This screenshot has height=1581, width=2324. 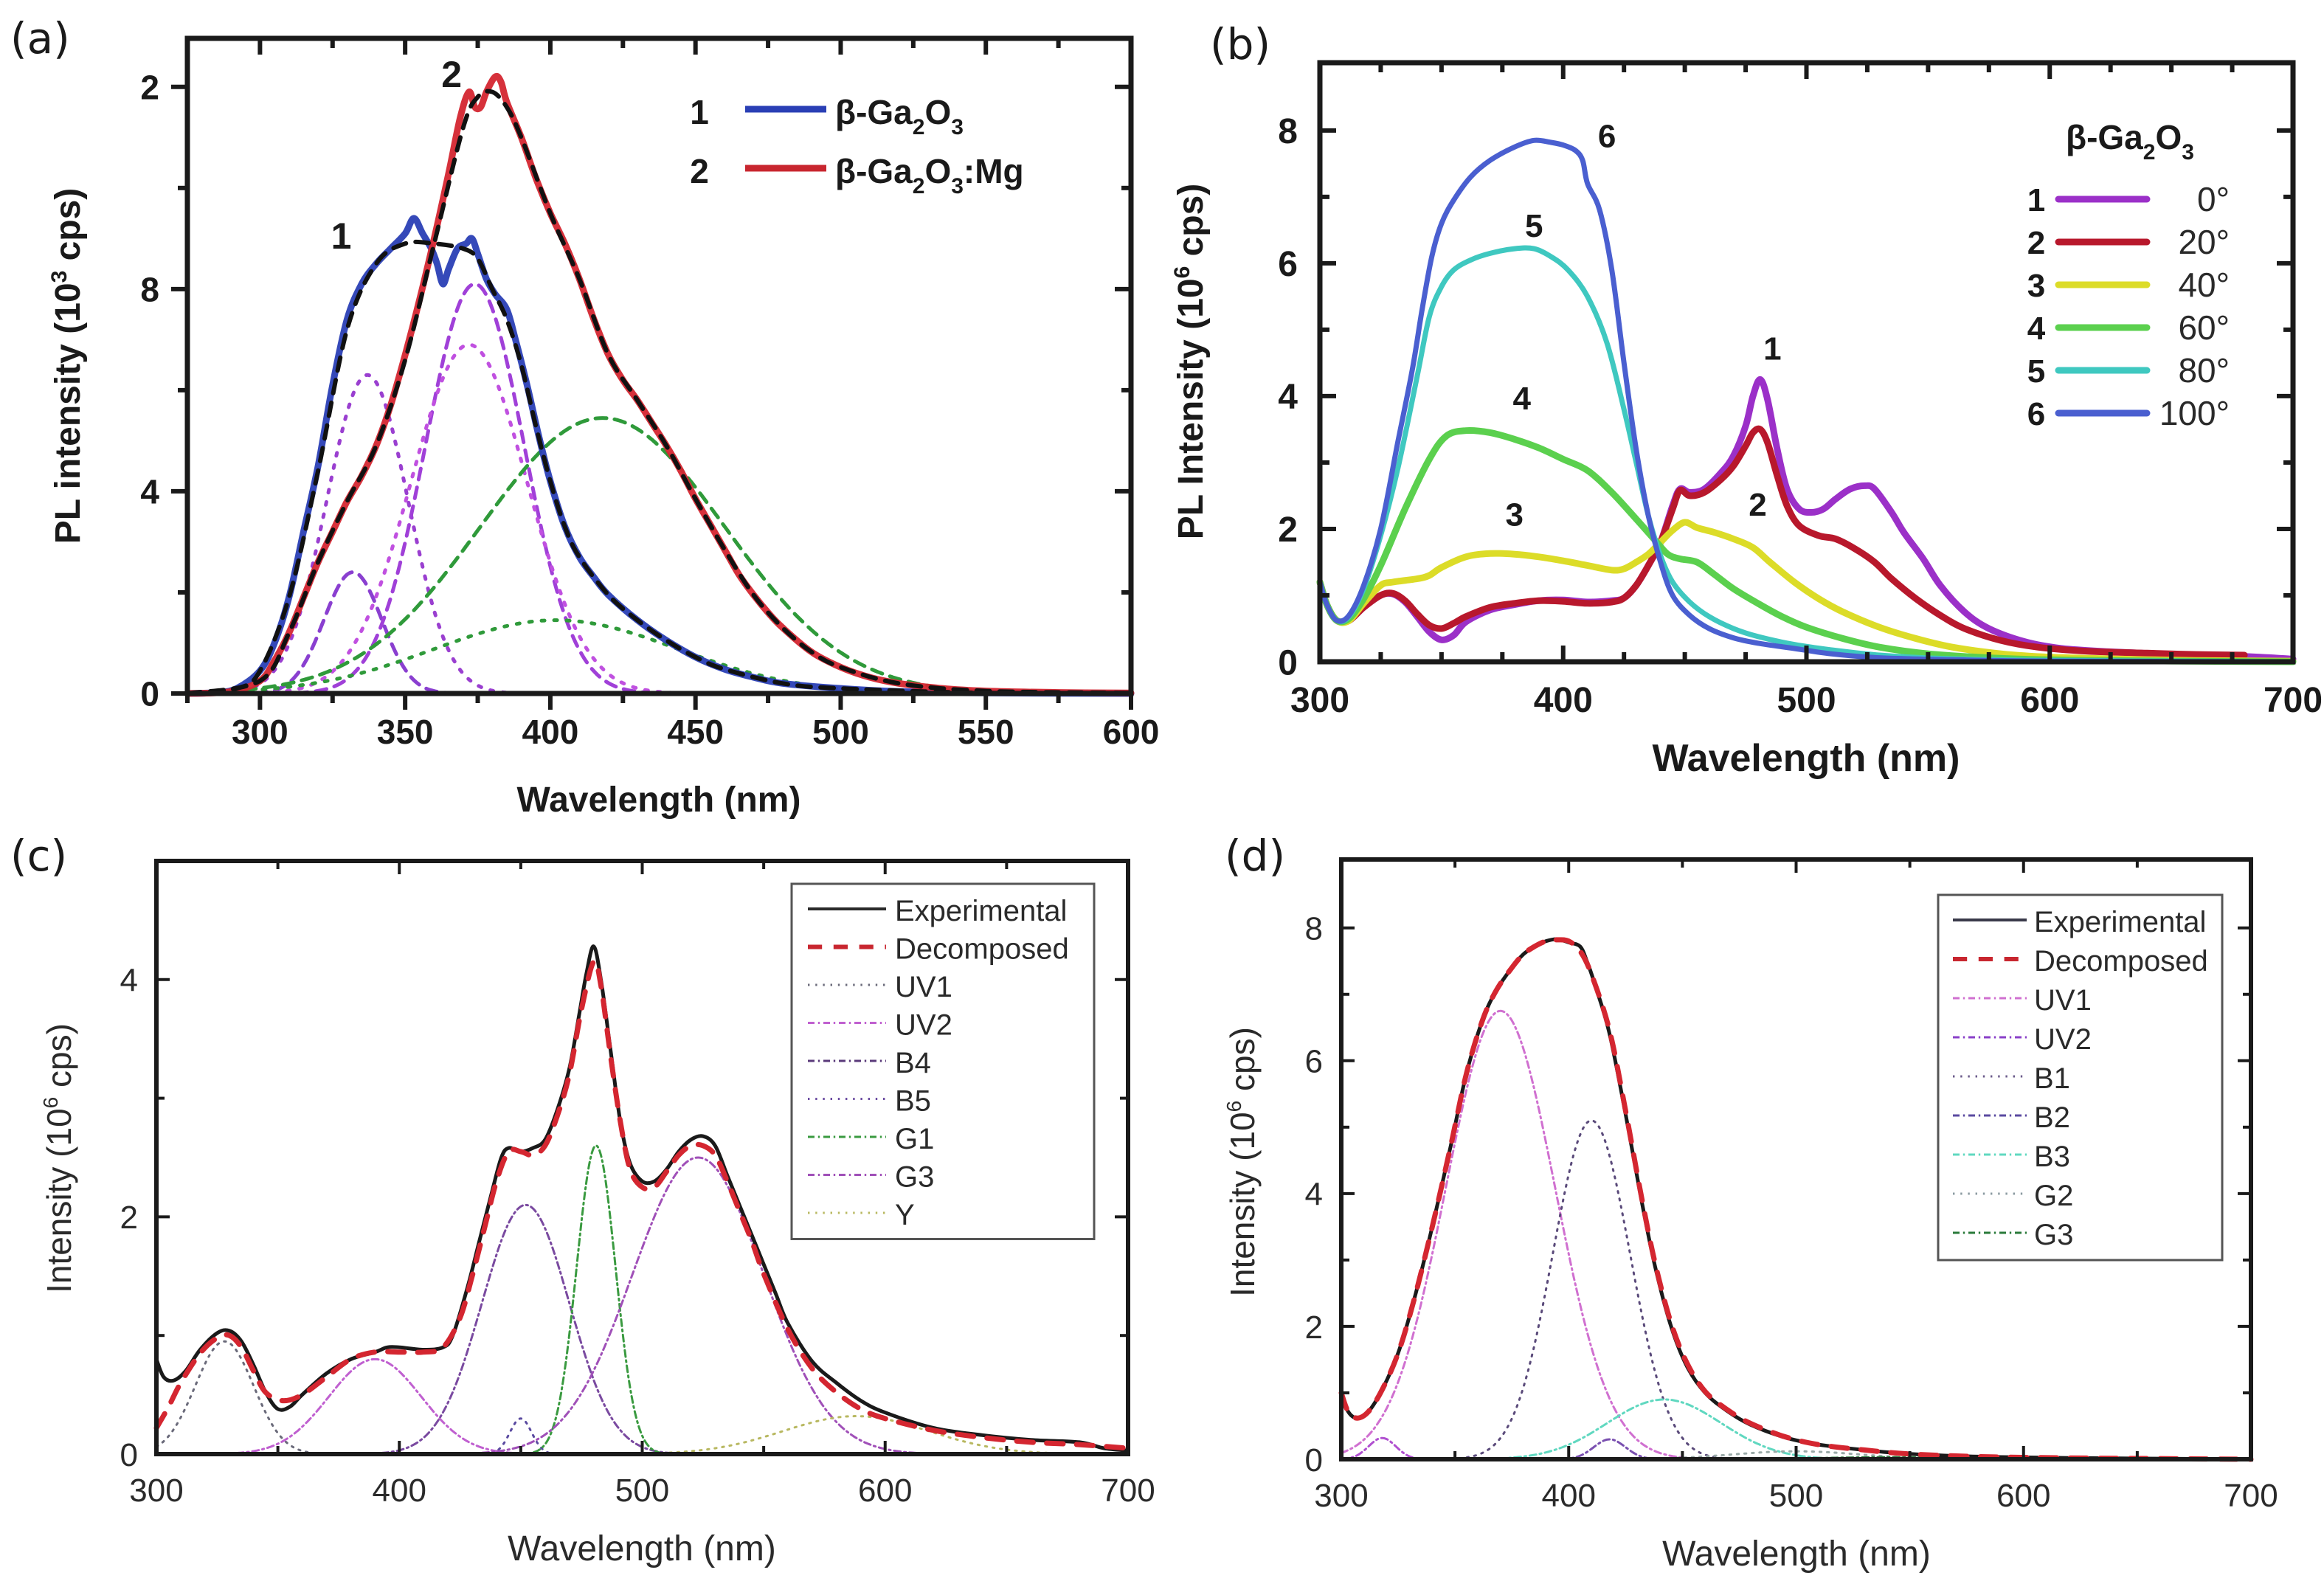 I want to click on legend-label: UV2, so click(x=923, y=1025).